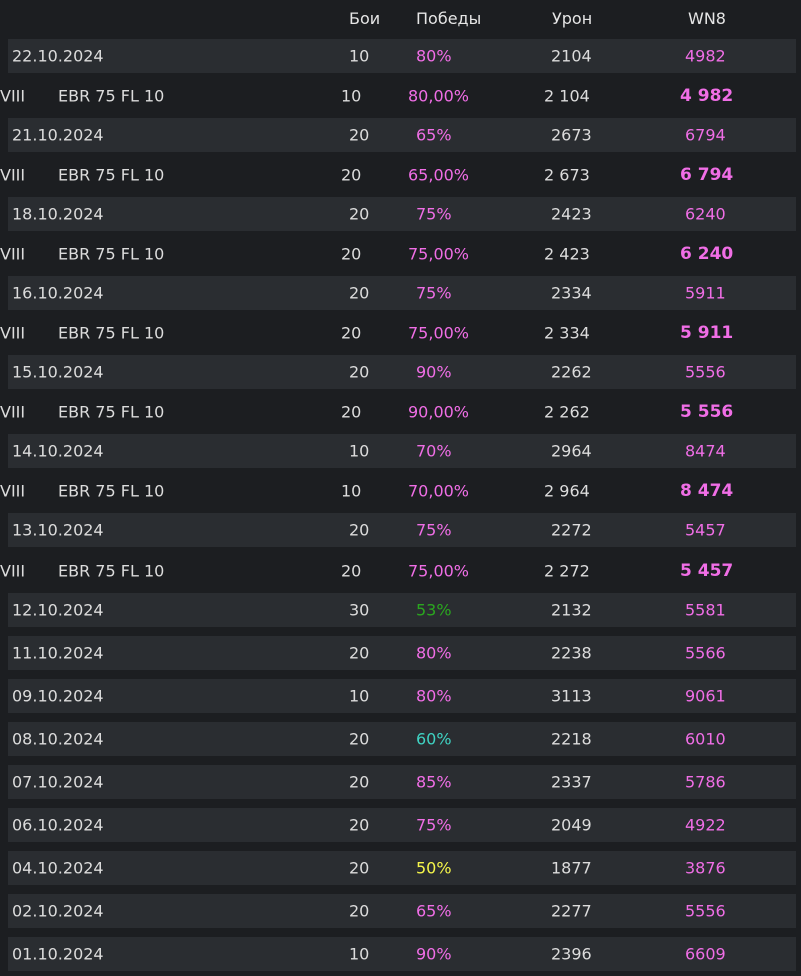  Describe the element at coordinates (705, 825) in the screenshot. I see `wn8-cell: 4922` at that location.